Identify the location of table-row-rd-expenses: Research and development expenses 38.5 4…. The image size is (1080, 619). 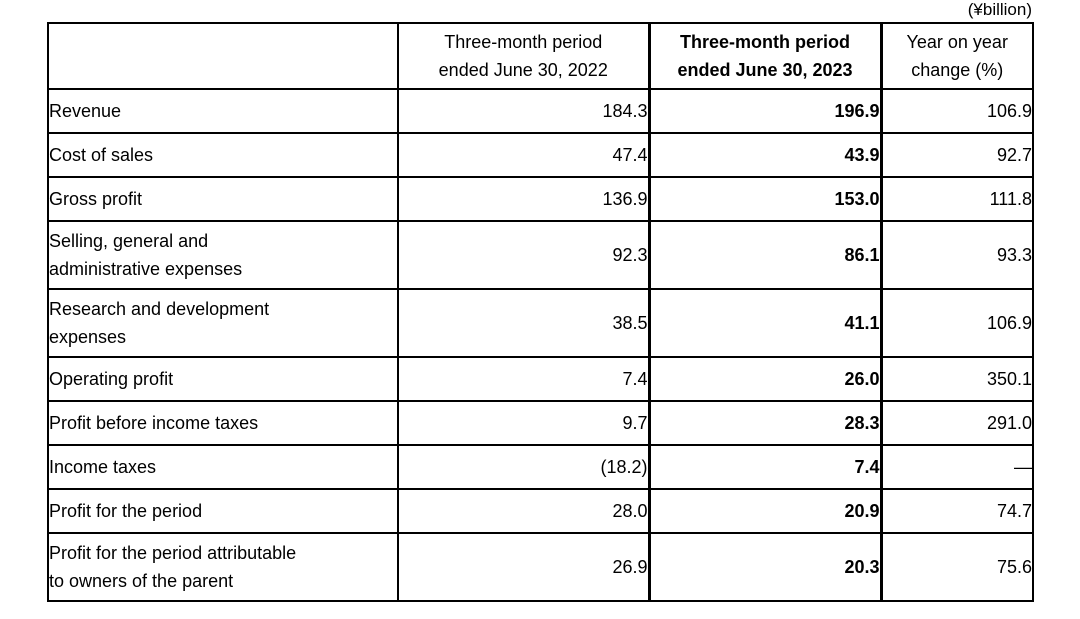
(540, 323).